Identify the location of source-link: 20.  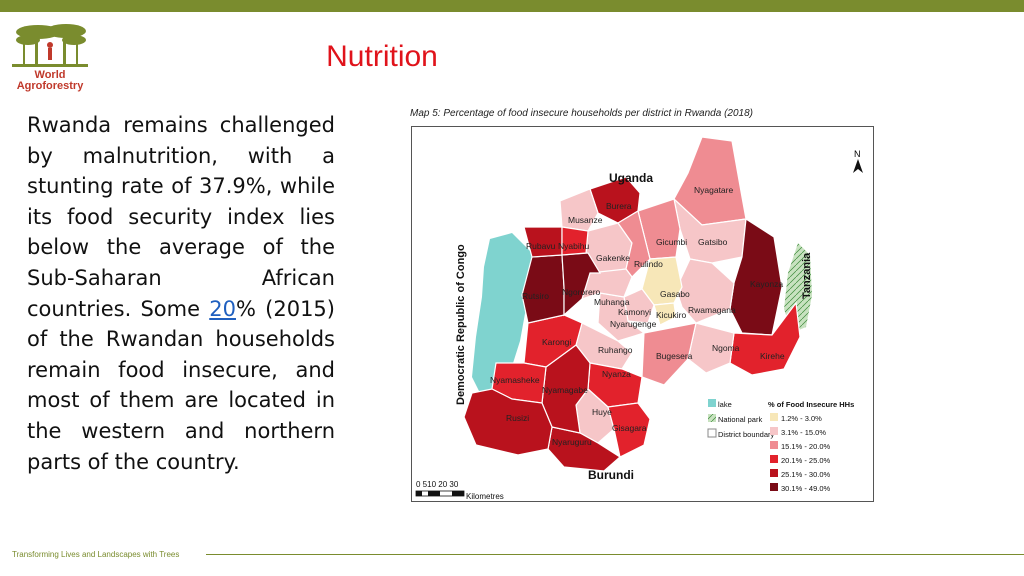
(222, 308).